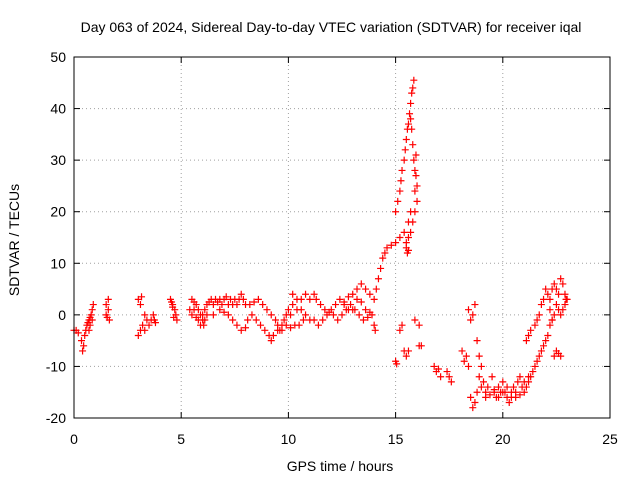 The height and width of the screenshot is (480, 640). Describe the element at coordinates (56, 366) in the screenshot. I see `y-tick-label: -10` at that location.